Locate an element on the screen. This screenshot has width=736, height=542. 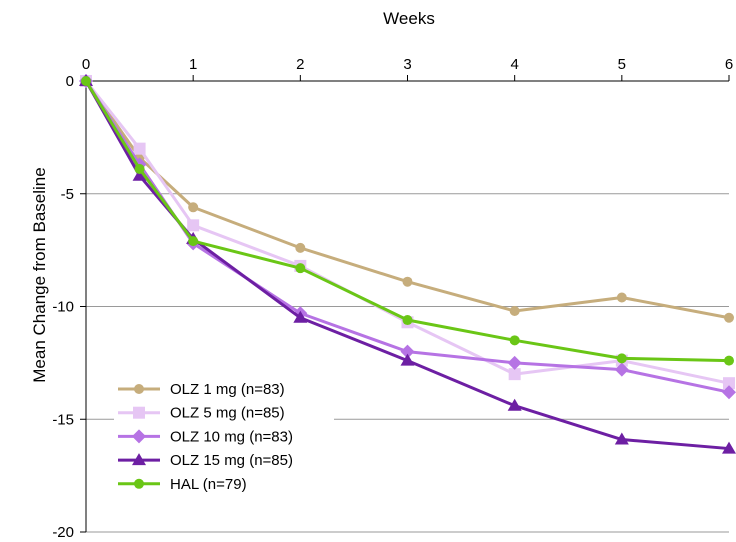
legend-item: OLZ 1 mg (n=83) is located at coordinates (224, 389).